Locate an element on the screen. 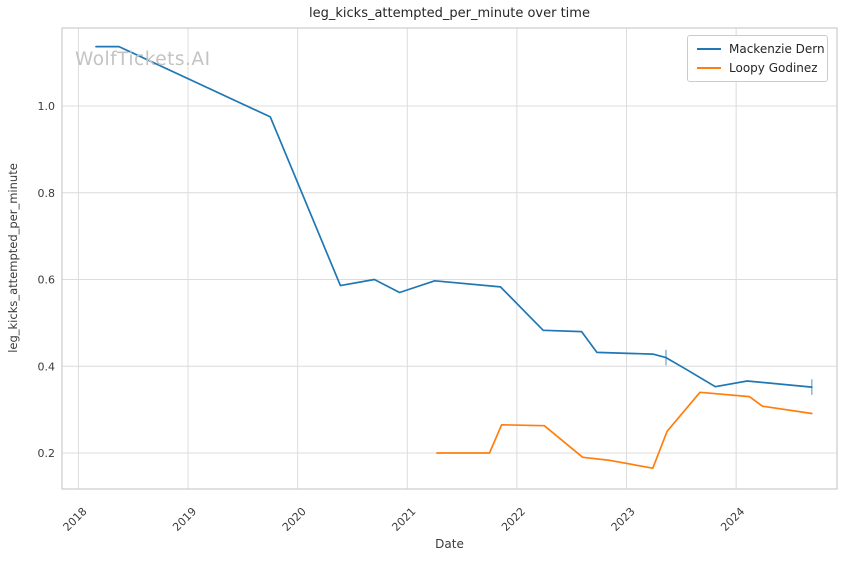 The image size is (844, 561). legend-item-mackenzie-dern: Mackenzie Dern is located at coordinates (761, 49).